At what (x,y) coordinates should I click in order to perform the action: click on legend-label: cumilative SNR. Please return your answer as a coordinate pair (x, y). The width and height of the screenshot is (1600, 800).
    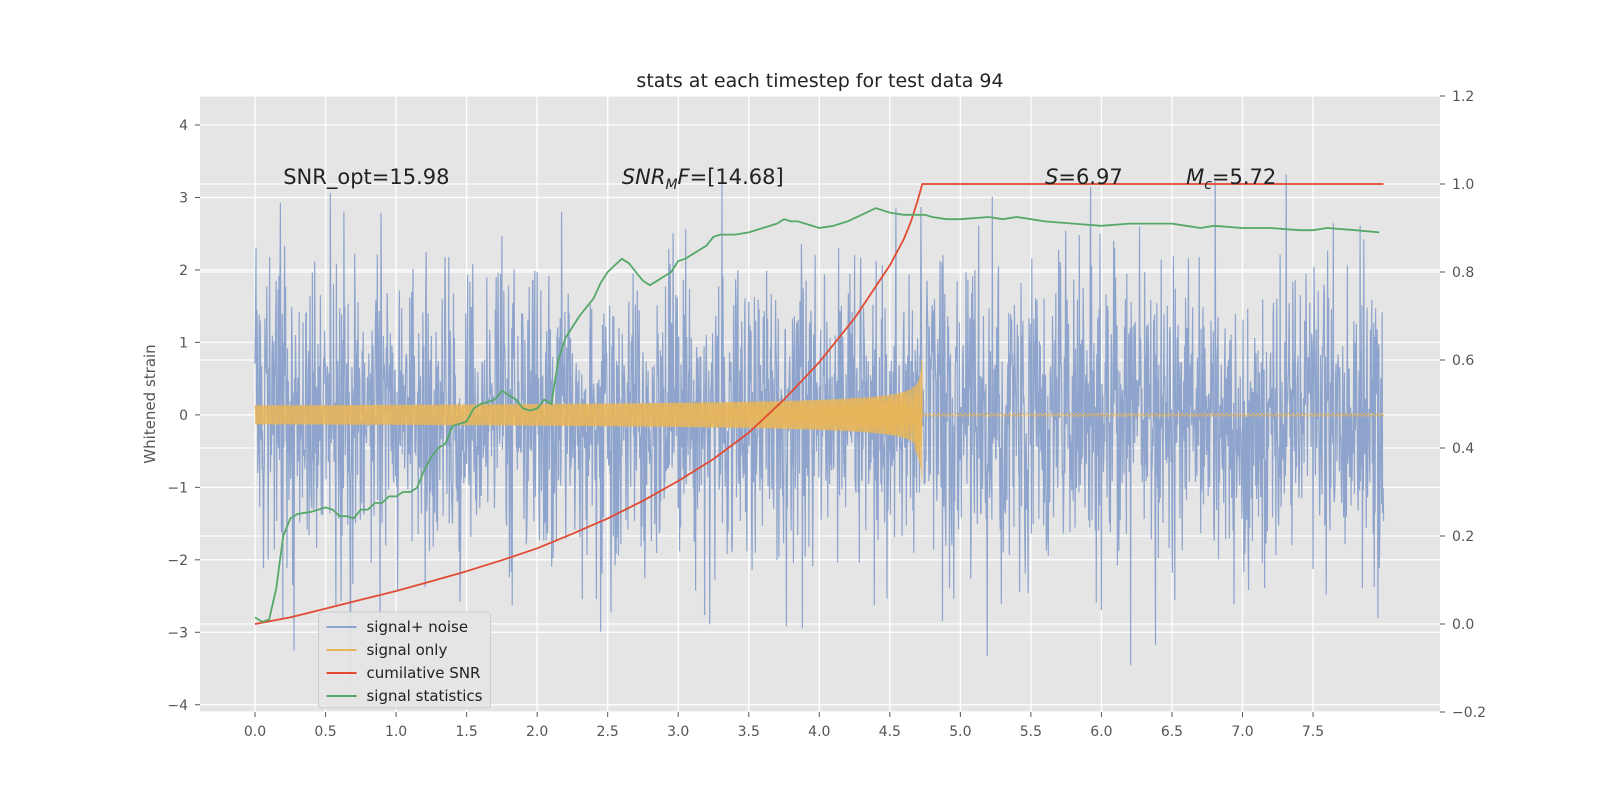
    Looking at the image, I should click on (423, 673).